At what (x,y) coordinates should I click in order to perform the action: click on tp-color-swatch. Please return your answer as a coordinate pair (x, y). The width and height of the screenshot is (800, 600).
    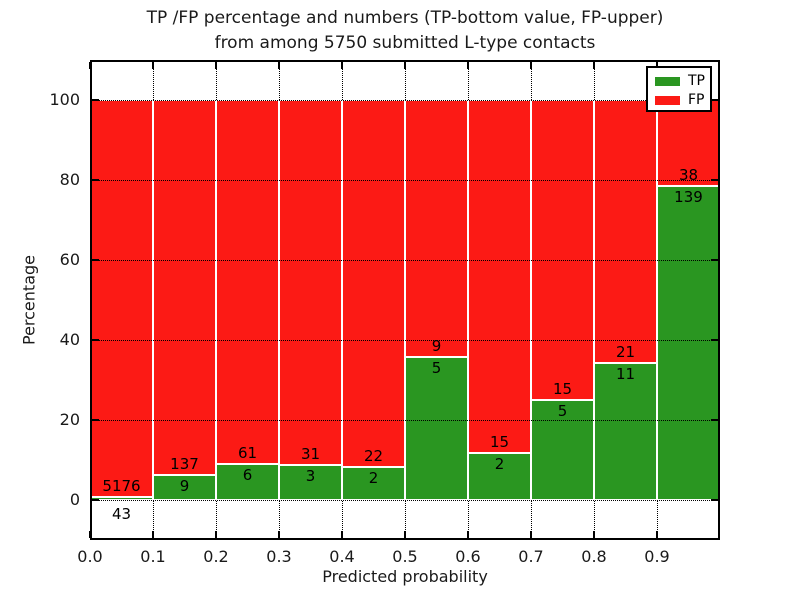
    Looking at the image, I should click on (667, 81).